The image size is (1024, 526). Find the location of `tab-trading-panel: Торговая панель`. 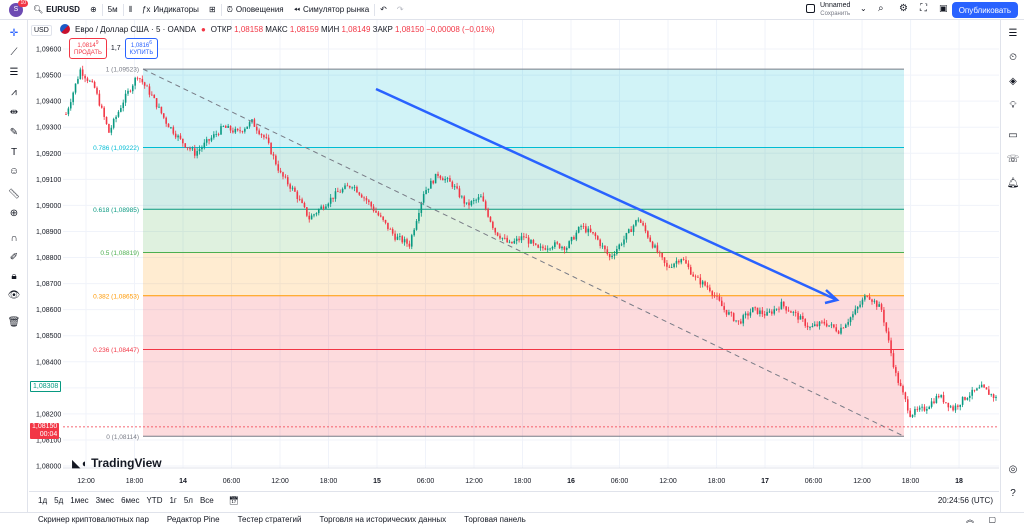

tab-trading-panel: Торговая панель is located at coordinates (495, 519).